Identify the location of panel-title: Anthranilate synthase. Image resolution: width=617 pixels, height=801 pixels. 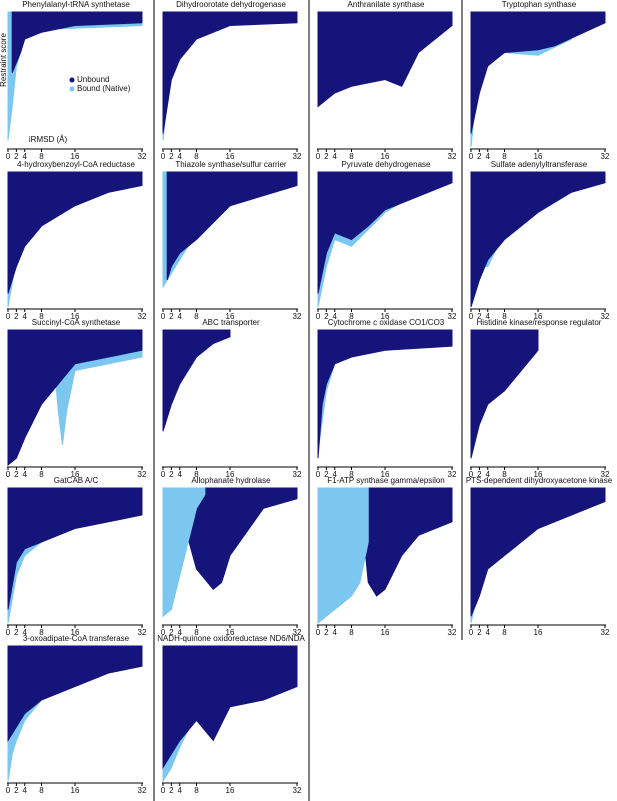
(386, 4).